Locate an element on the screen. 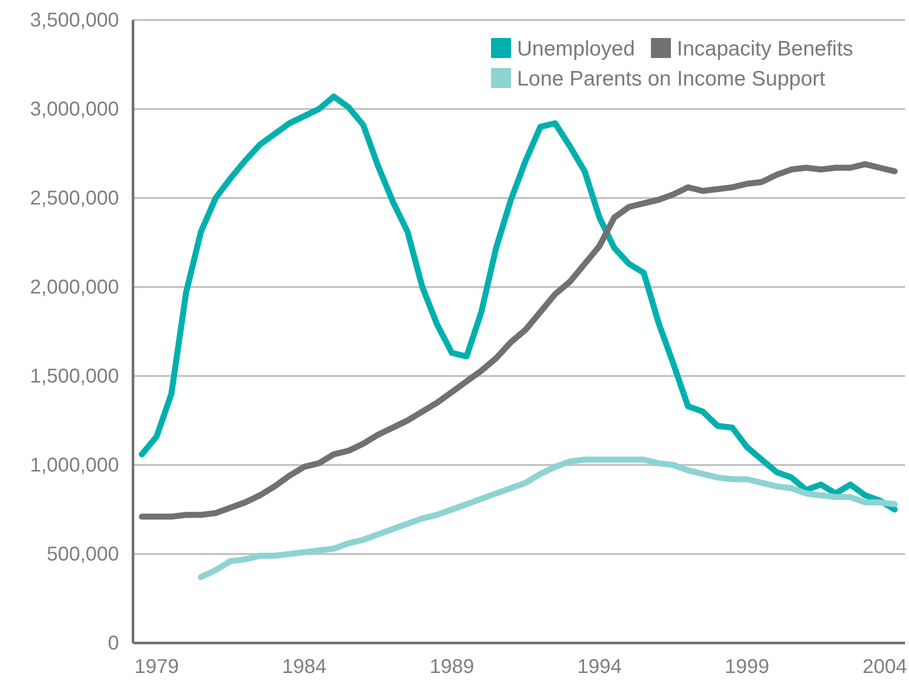 The height and width of the screenshot is (686, 909). y-tick-label: 0 is located at coordinates (113, 643).